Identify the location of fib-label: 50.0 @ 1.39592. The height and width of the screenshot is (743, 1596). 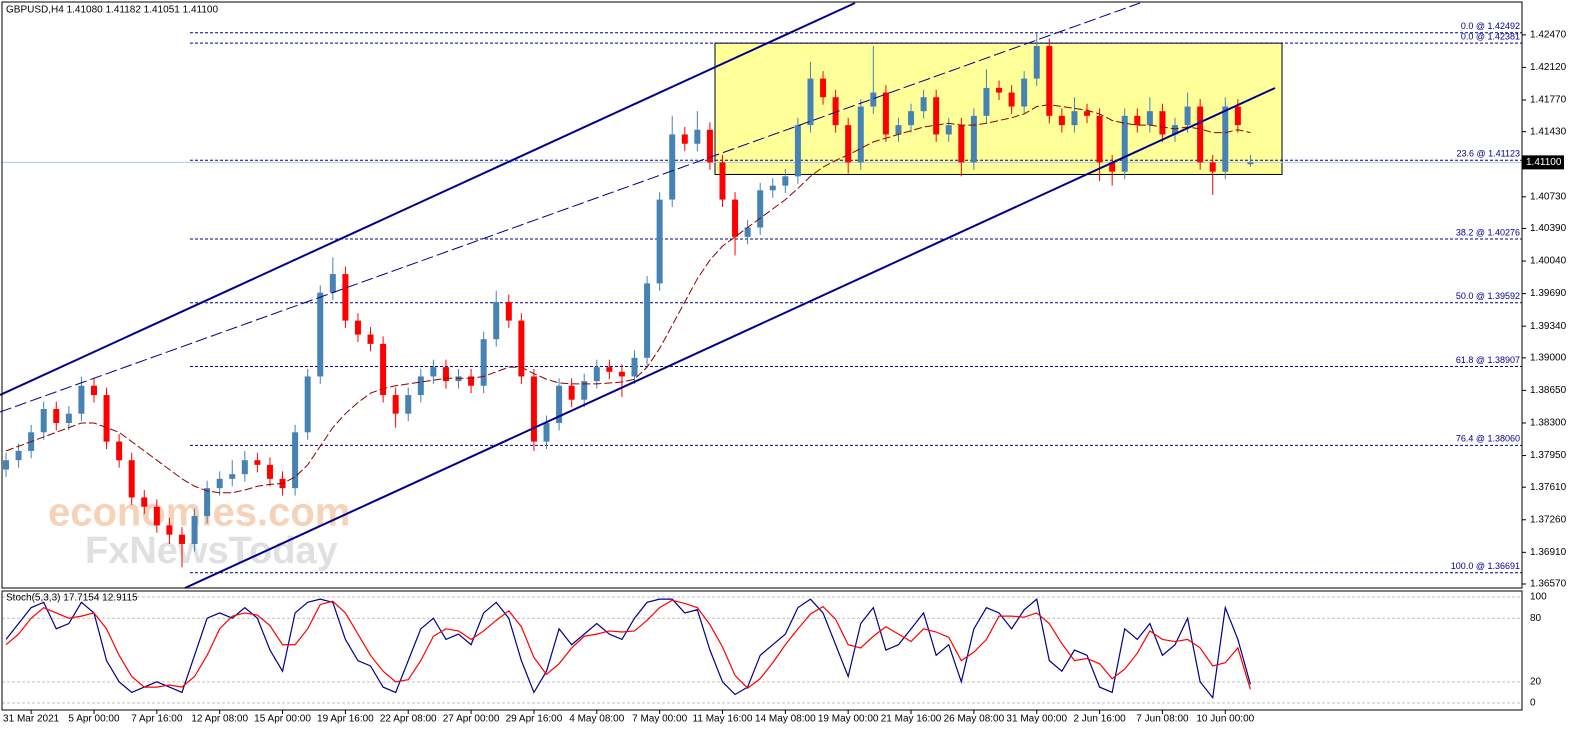
(1488, 296).